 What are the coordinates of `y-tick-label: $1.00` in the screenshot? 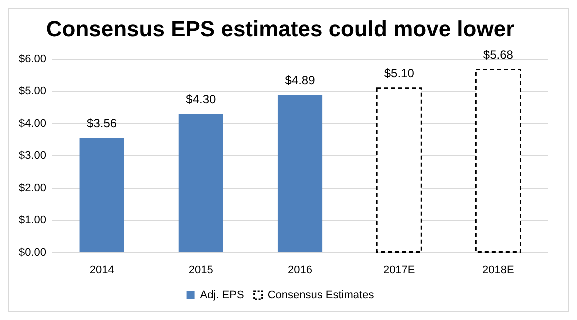 It's located at (32, 220).